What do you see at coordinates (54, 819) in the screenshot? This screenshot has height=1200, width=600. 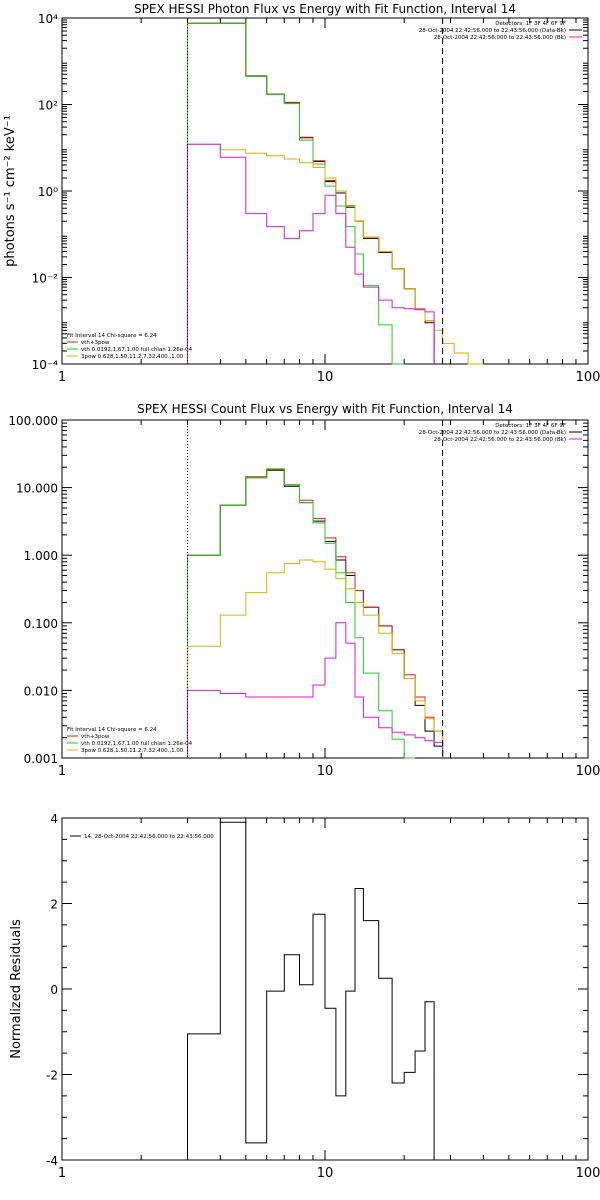 I see `y-tick-label: 4` at bounding box center [54, 819].